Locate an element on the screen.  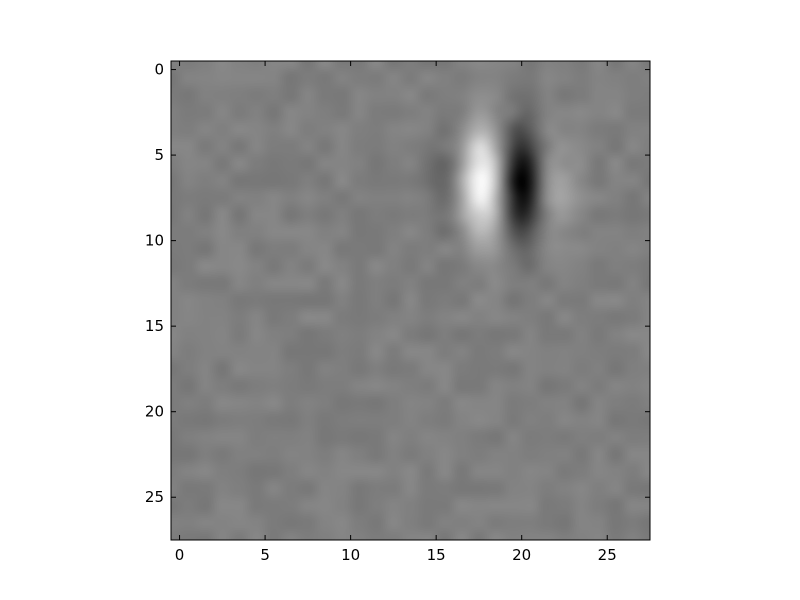
y-tick-label: 25 is located at coordinates (154, 497).